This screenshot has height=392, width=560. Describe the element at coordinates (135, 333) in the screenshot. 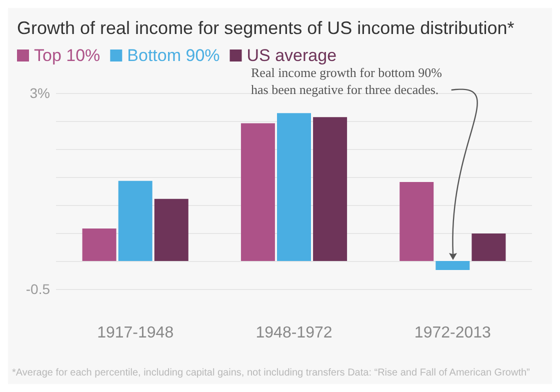

I see `x-tick-label: 1917-1948` at that location.